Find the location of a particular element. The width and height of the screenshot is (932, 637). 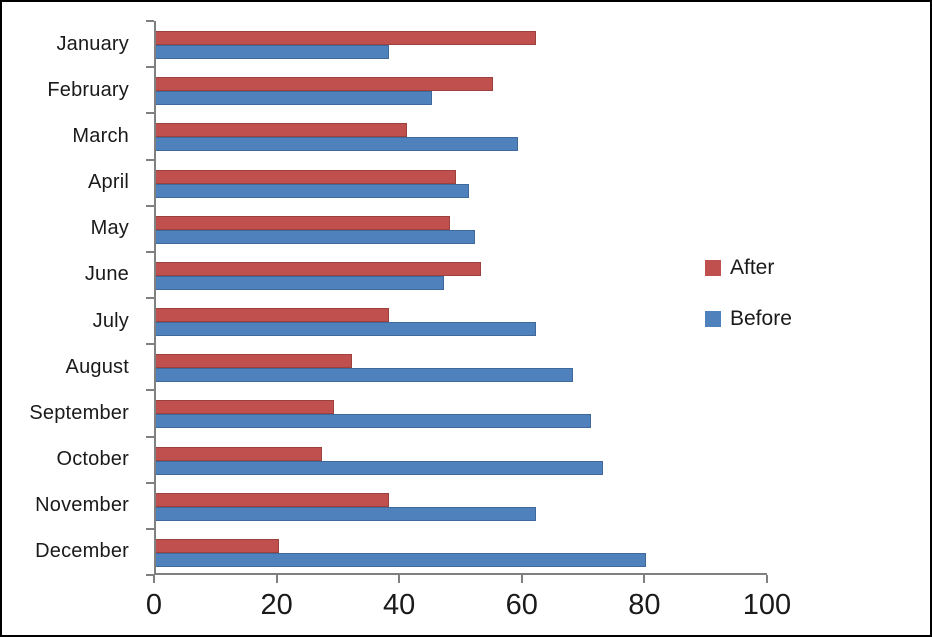

bar-after-june is located at coordinates (318, 268).